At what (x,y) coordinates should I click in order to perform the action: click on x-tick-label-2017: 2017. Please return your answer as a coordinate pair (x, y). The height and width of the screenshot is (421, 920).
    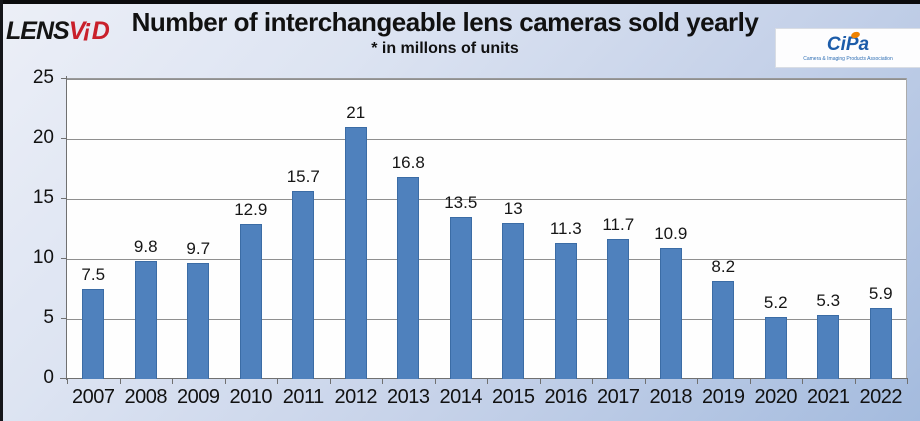
    Looking at the image, I should click on (618, 397).